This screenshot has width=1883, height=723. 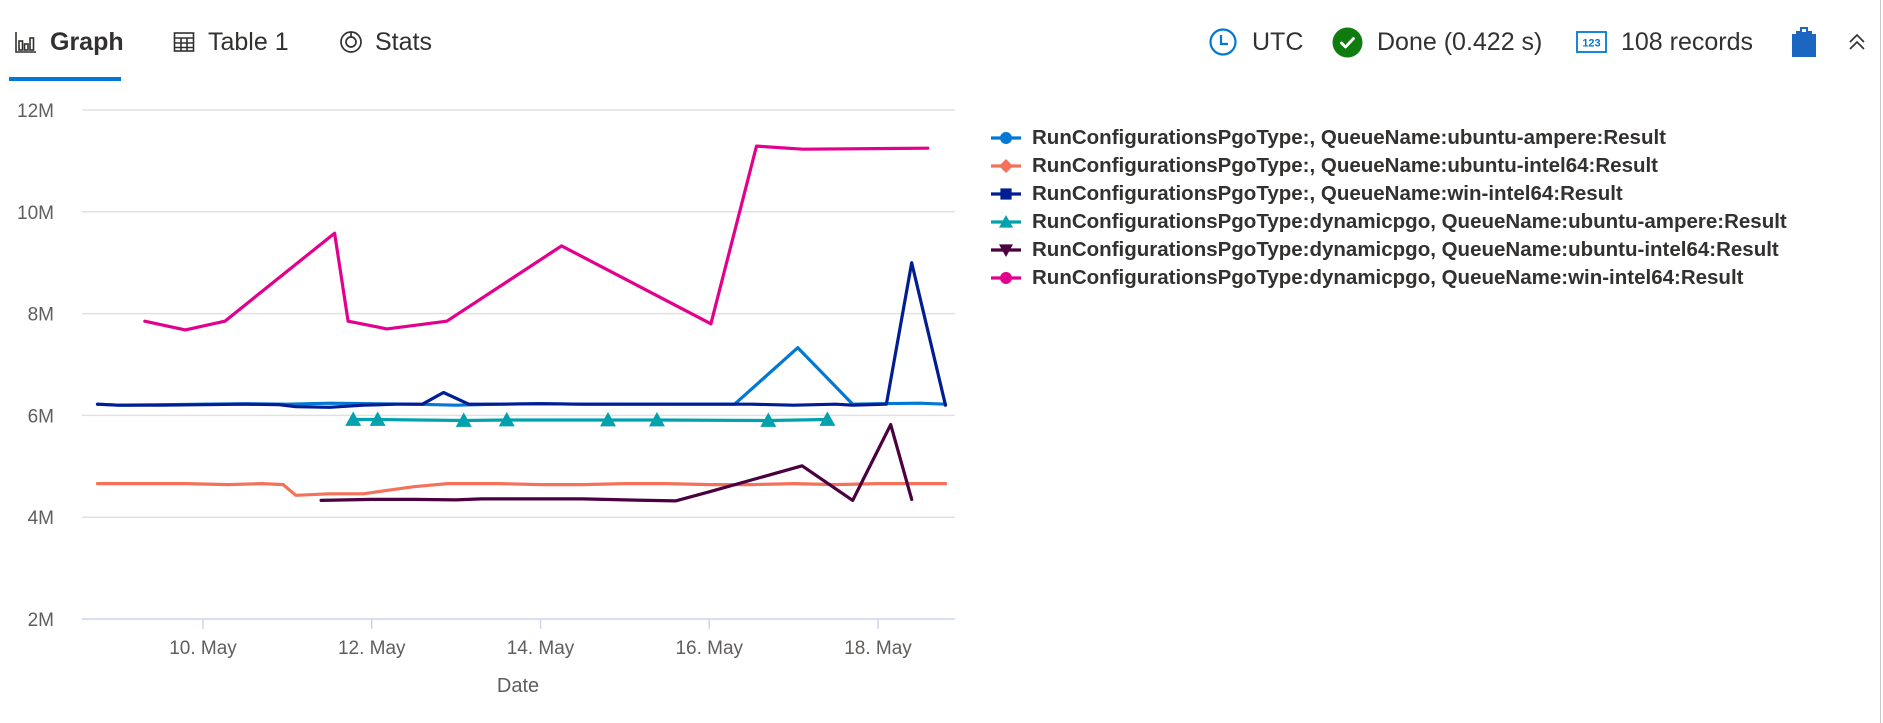 I want to click on tab-table-1: Table 1, so click(x=230, y=42).